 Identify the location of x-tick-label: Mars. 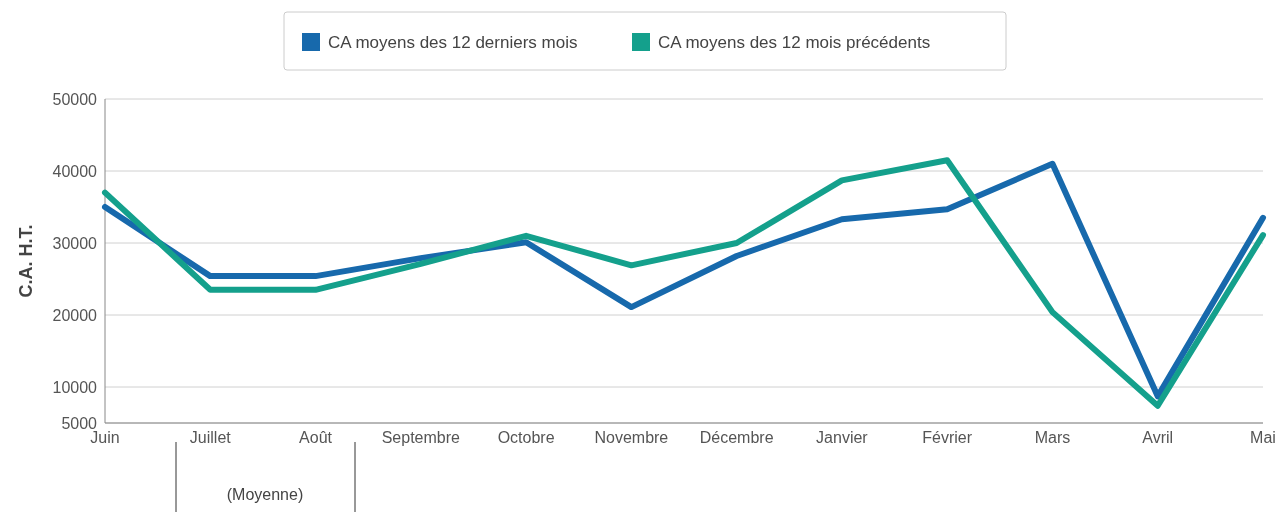
(1052, 437).